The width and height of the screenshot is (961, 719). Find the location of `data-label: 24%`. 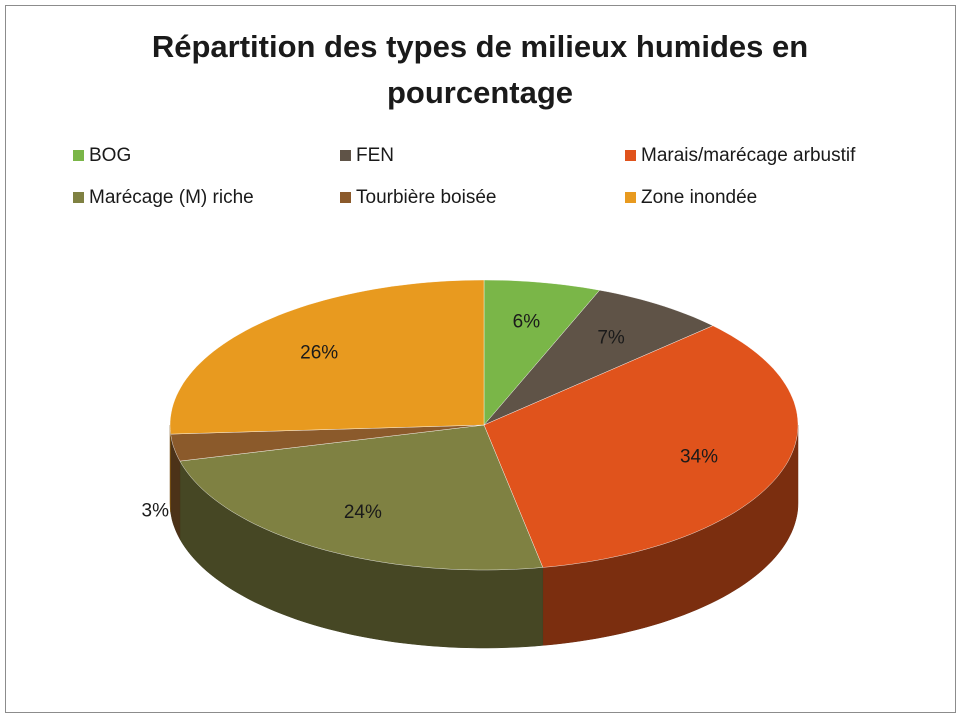

data-label: 24% is located at coordinates (363, 512).